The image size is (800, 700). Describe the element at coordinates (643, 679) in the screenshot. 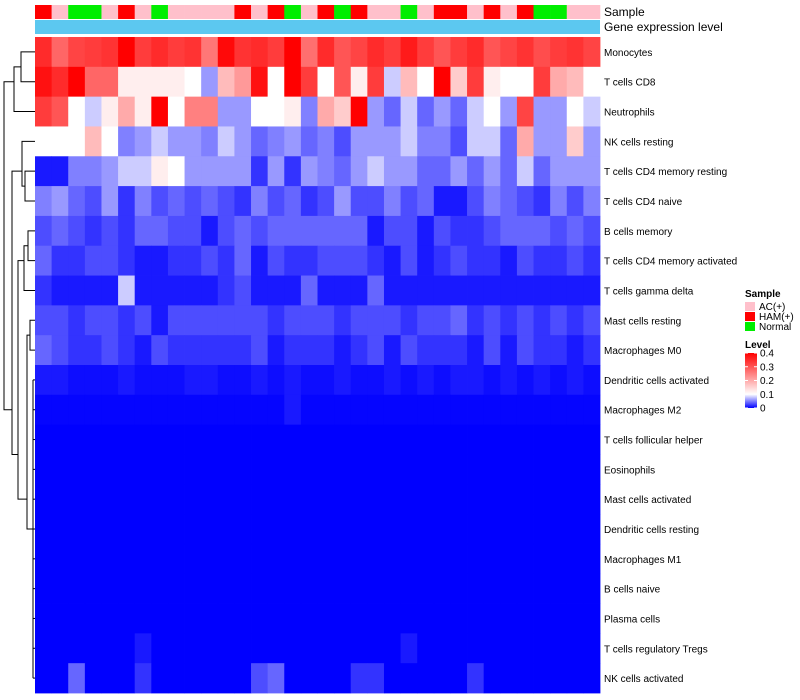

I see `row-label: NK cells activated` at that location.